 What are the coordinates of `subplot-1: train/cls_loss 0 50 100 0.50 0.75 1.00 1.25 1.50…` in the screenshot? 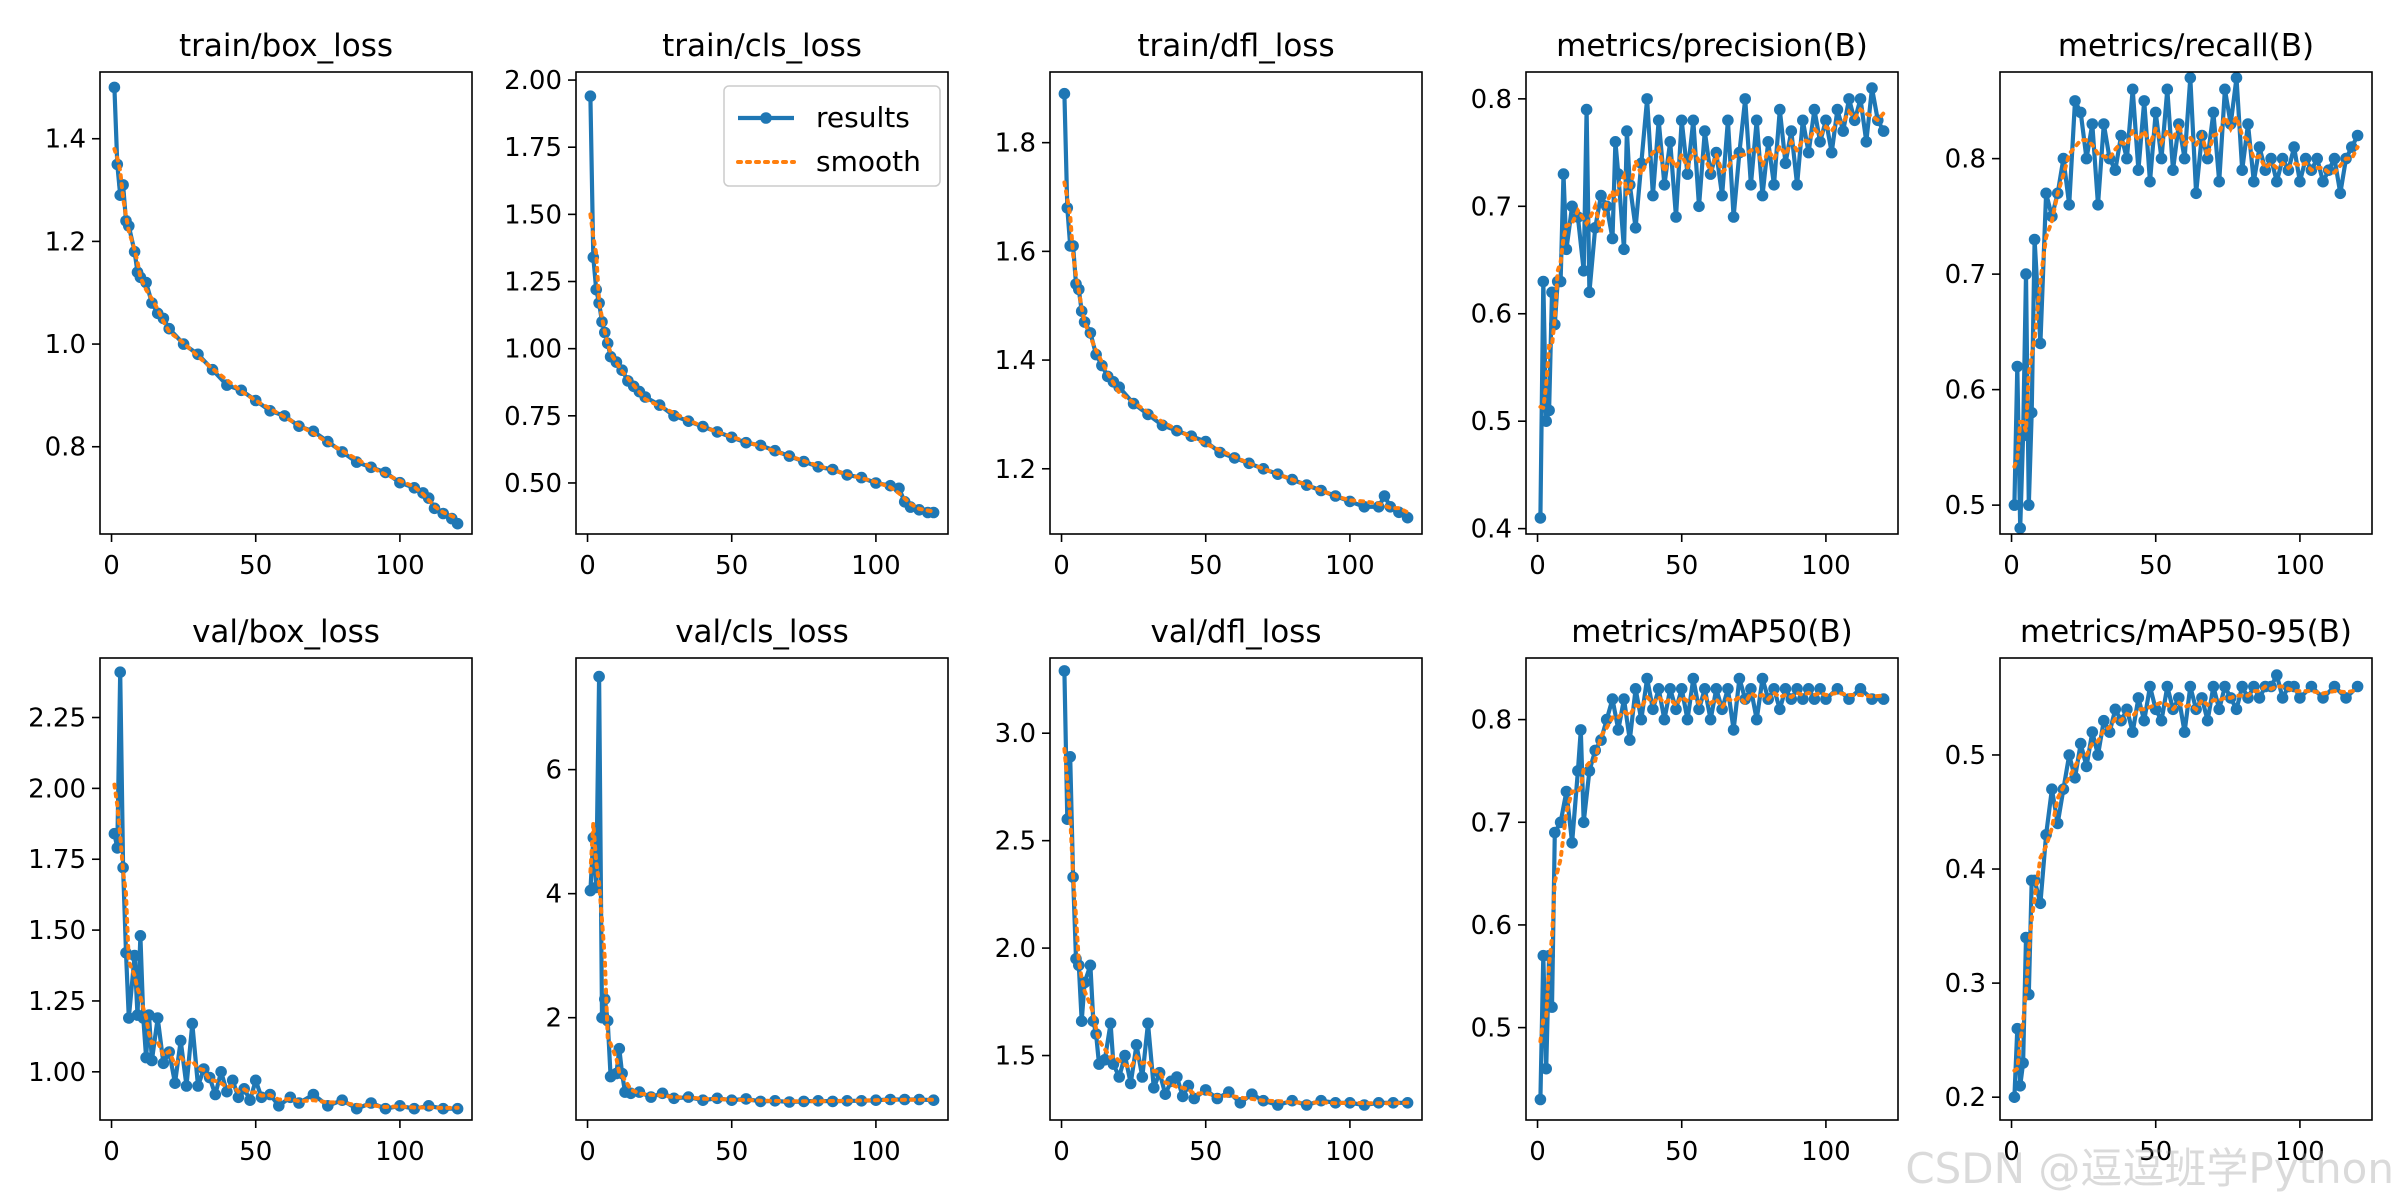 It's located at (726, 304).